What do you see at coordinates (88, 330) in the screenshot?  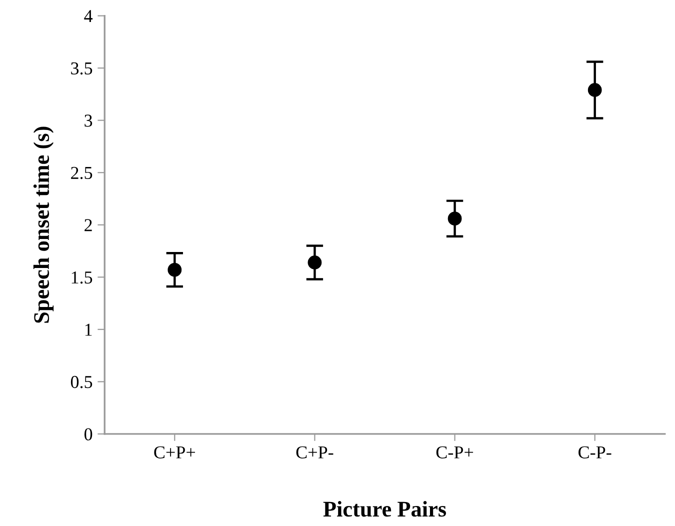 I see `y-tick-label: 1` at bounding box center [88, 330].